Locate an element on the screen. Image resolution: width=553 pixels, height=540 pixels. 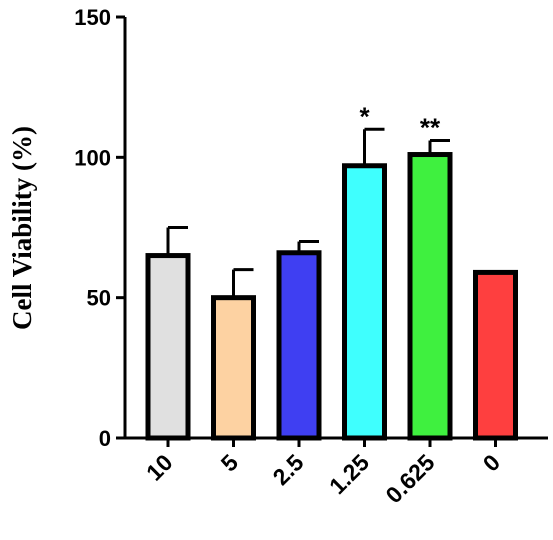
significance-marker-4: ** is located at coordinates (430, 127).